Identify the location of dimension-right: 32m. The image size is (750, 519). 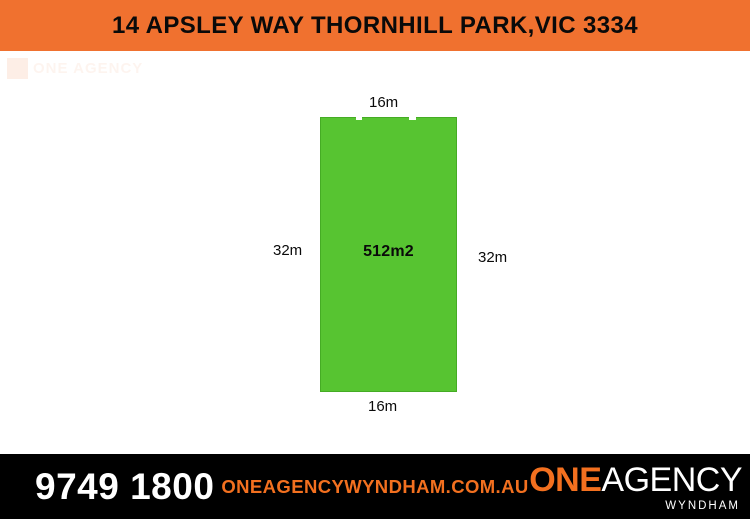
(493, 257).